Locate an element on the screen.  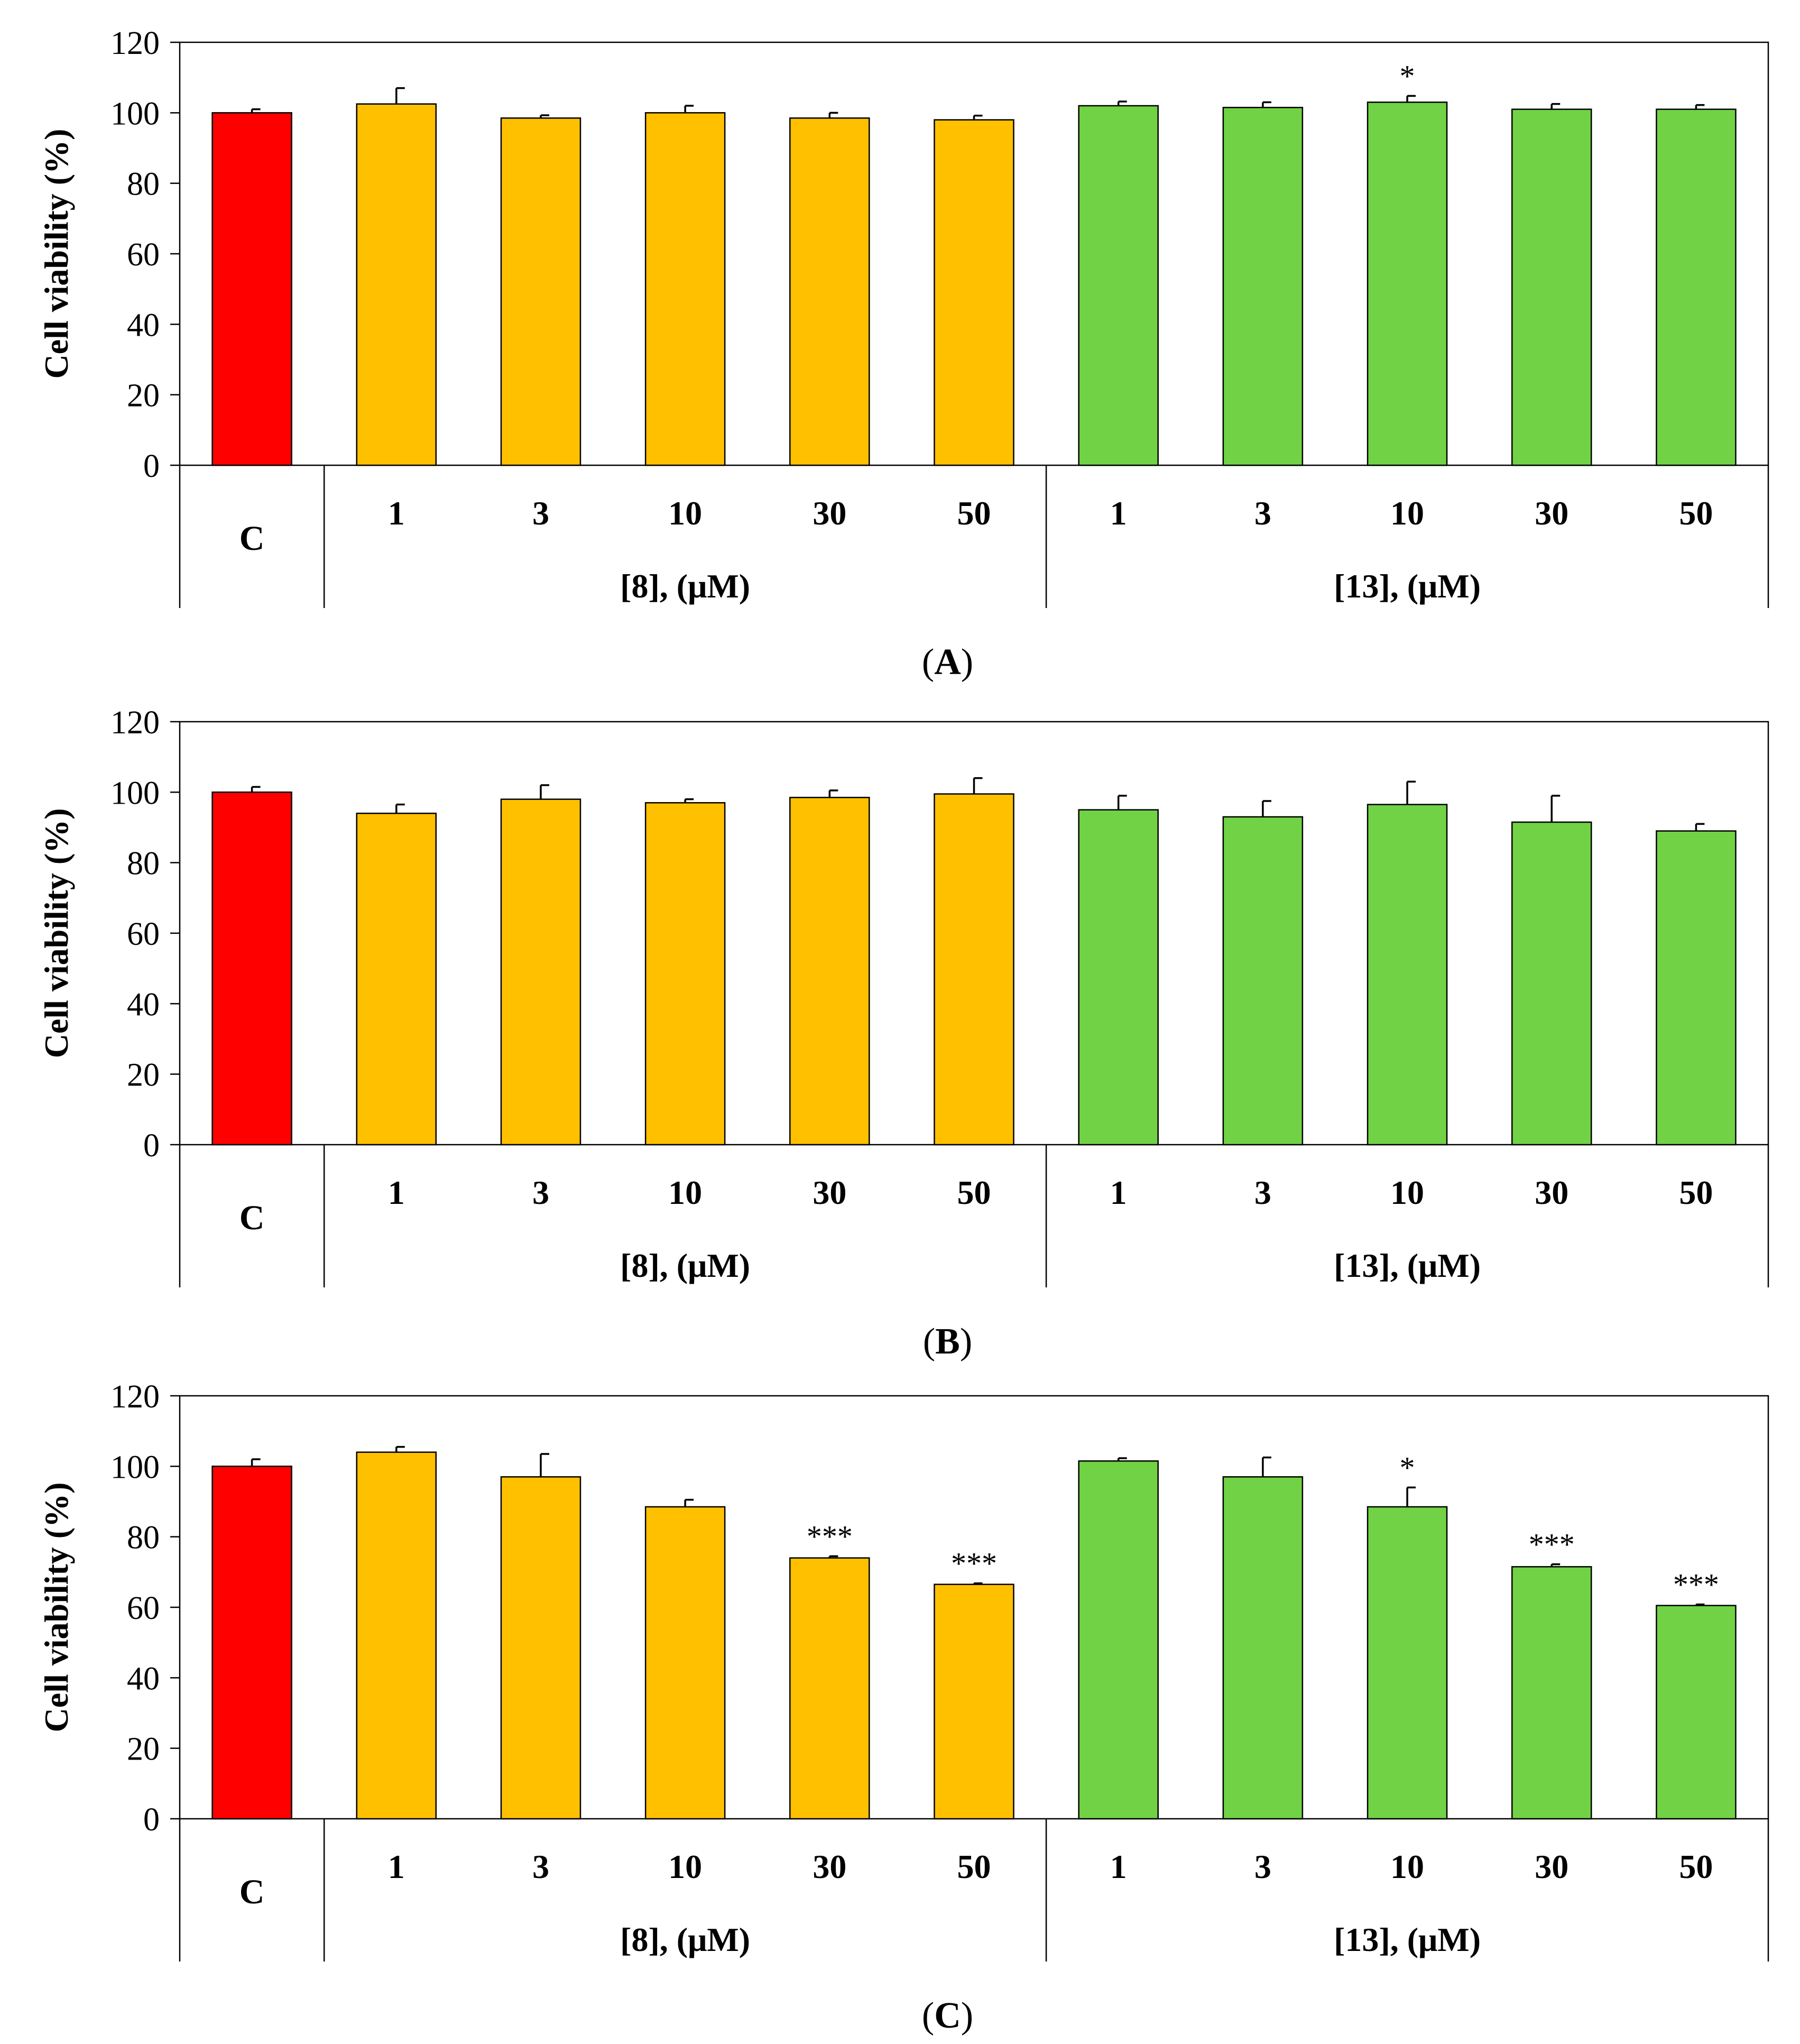
panel-label: (B) is located at coordinates (947, 1342).